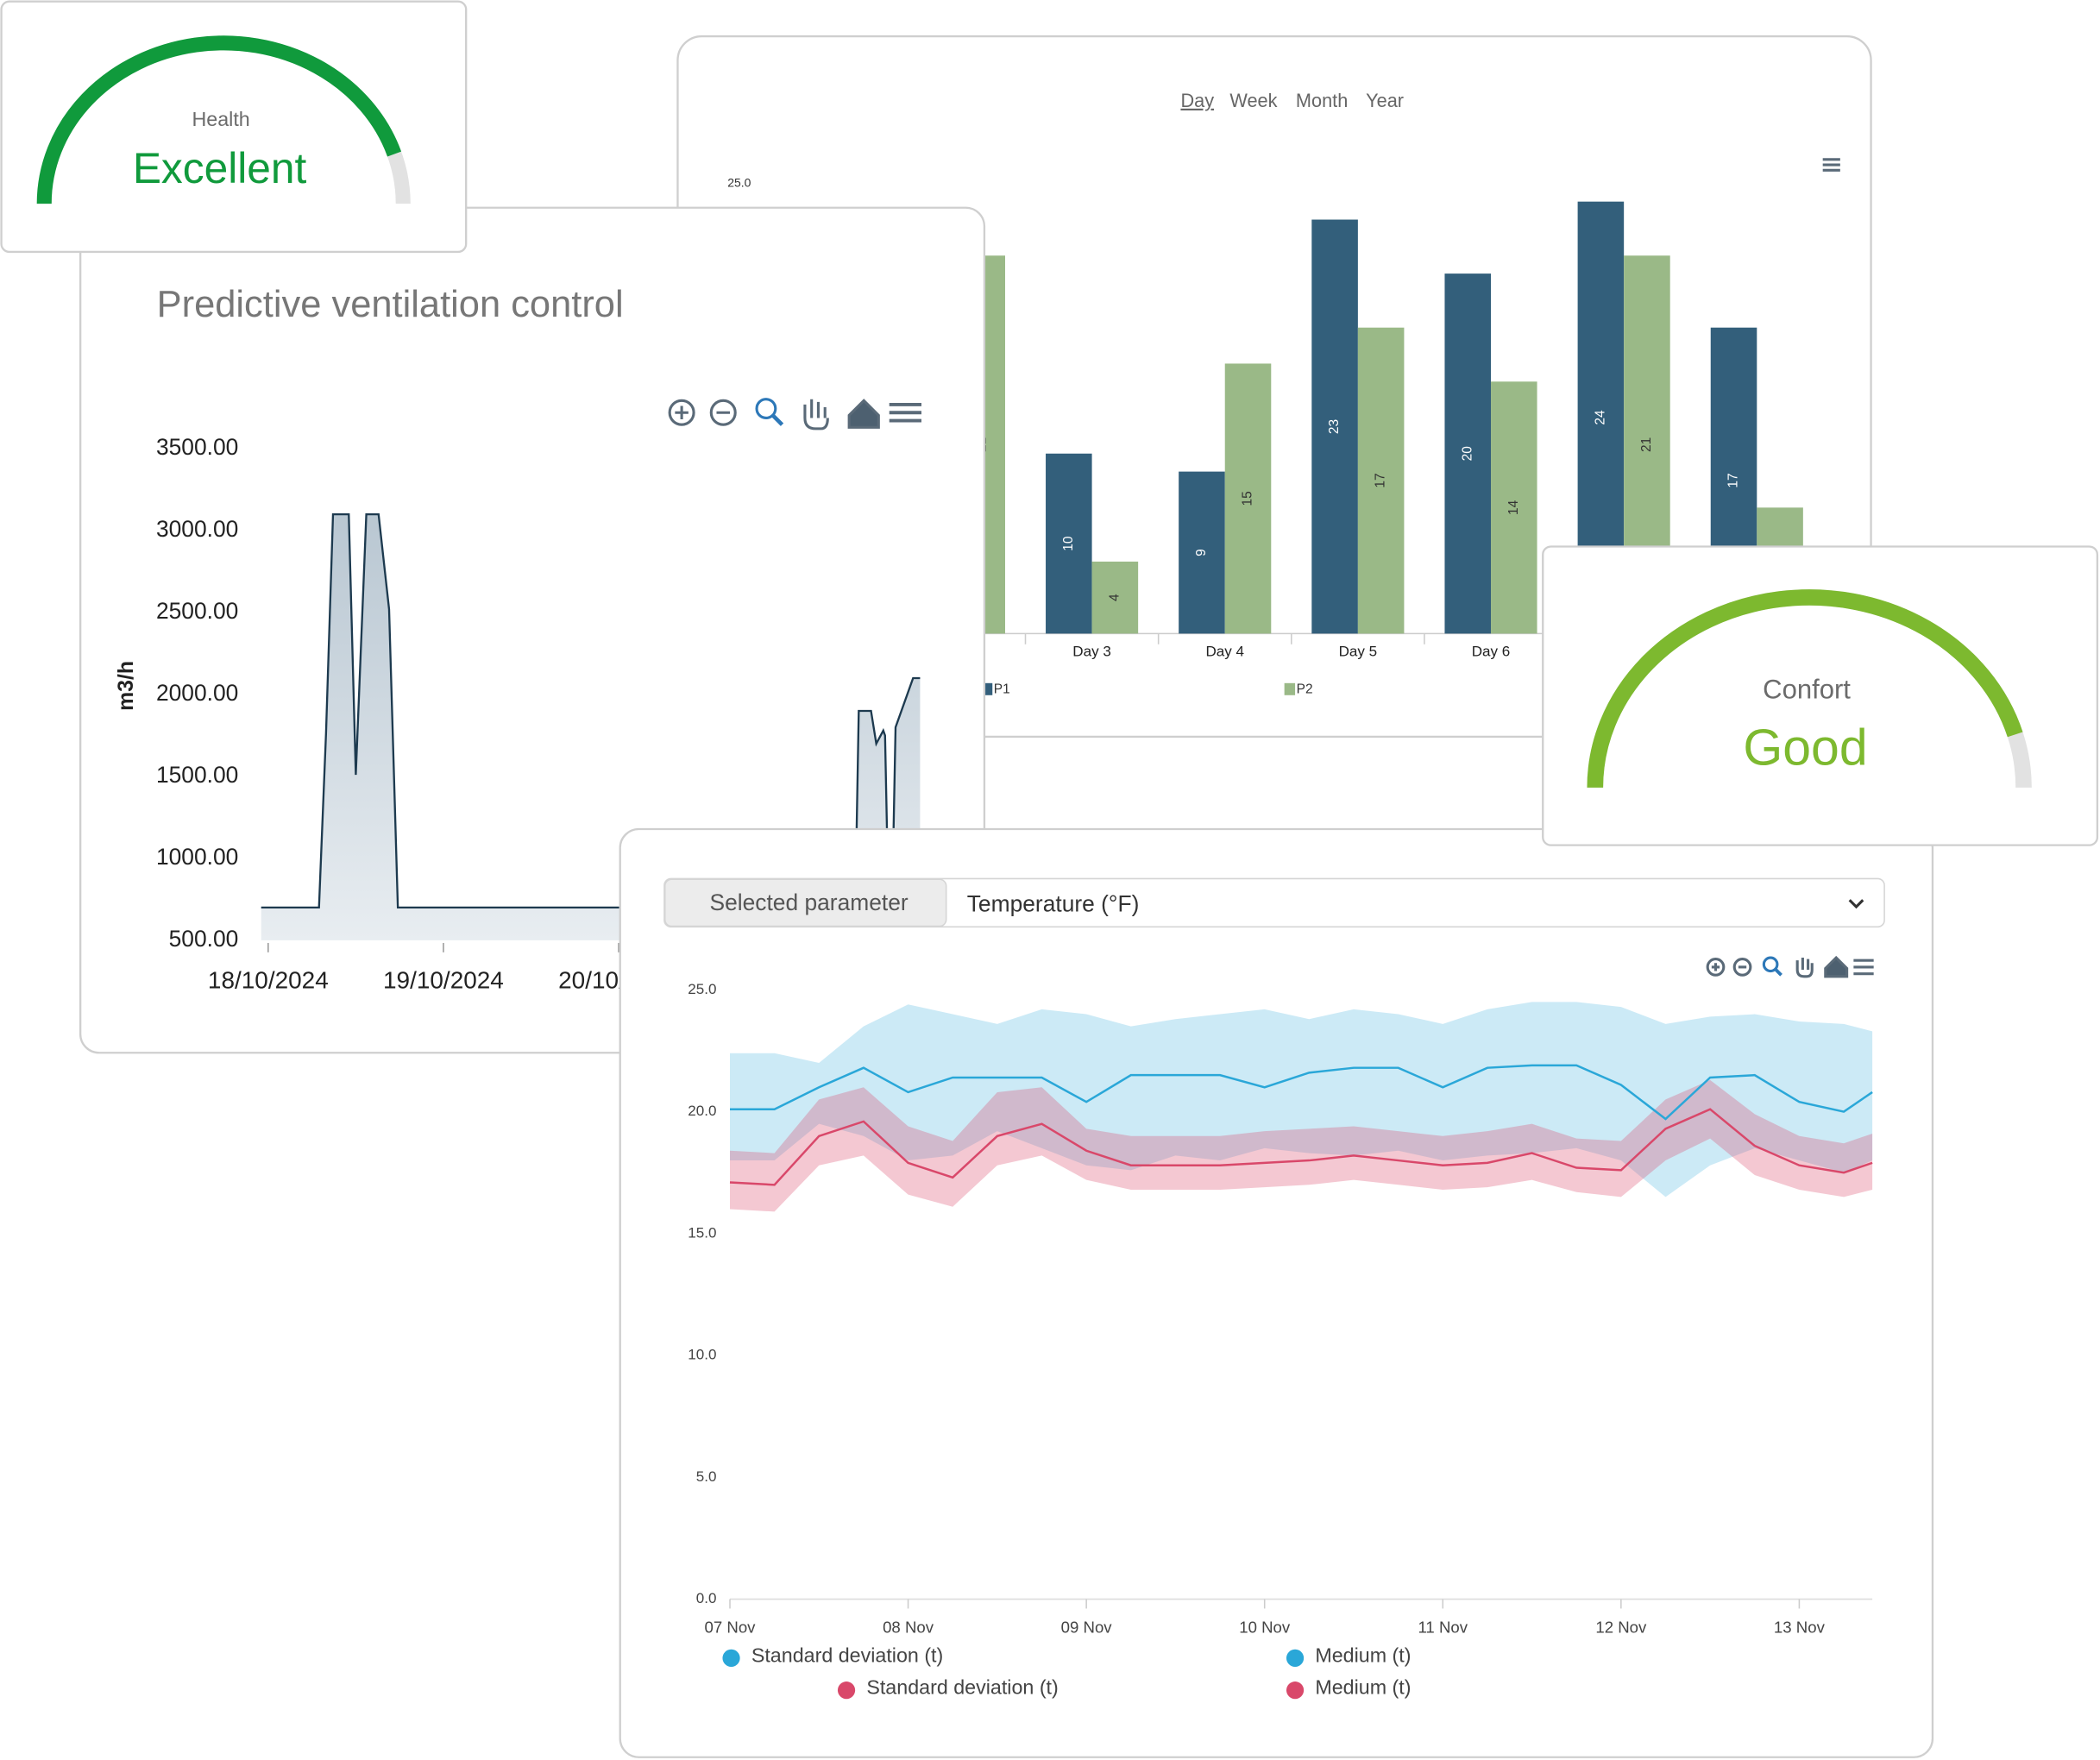 The height and width of the screenshot is (1760, 2100). I want to click on y-axis-label: m3/h, so click(127, 686).